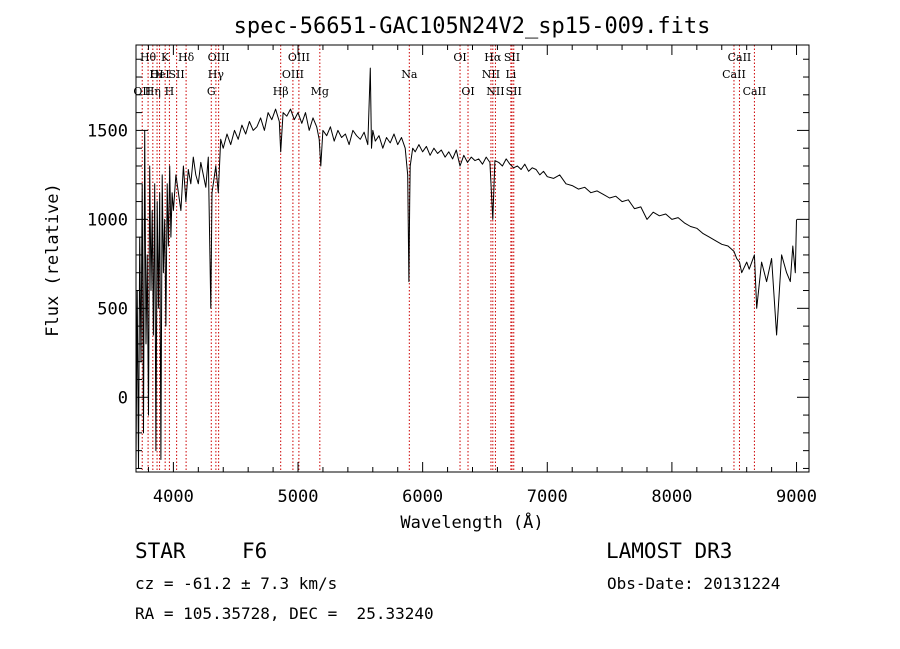 Image resolution: width=900 pixels, height=649 pixels. What do you see at coordinates (493, 57) in the screenshot?
I see `marker-label-20: Hα` at bounding box center [493, 57].